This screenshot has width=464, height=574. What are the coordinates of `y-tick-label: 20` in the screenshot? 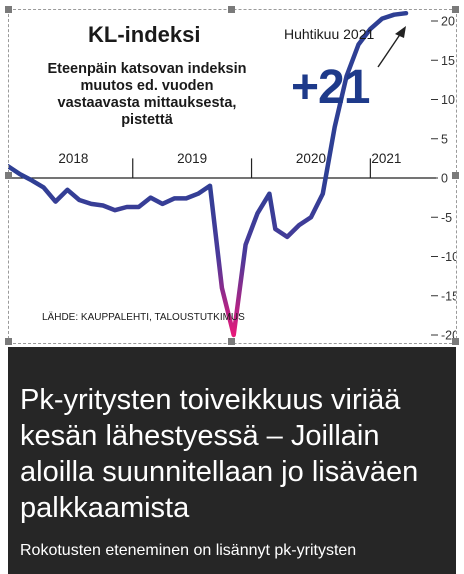 It's located at (448, 22).